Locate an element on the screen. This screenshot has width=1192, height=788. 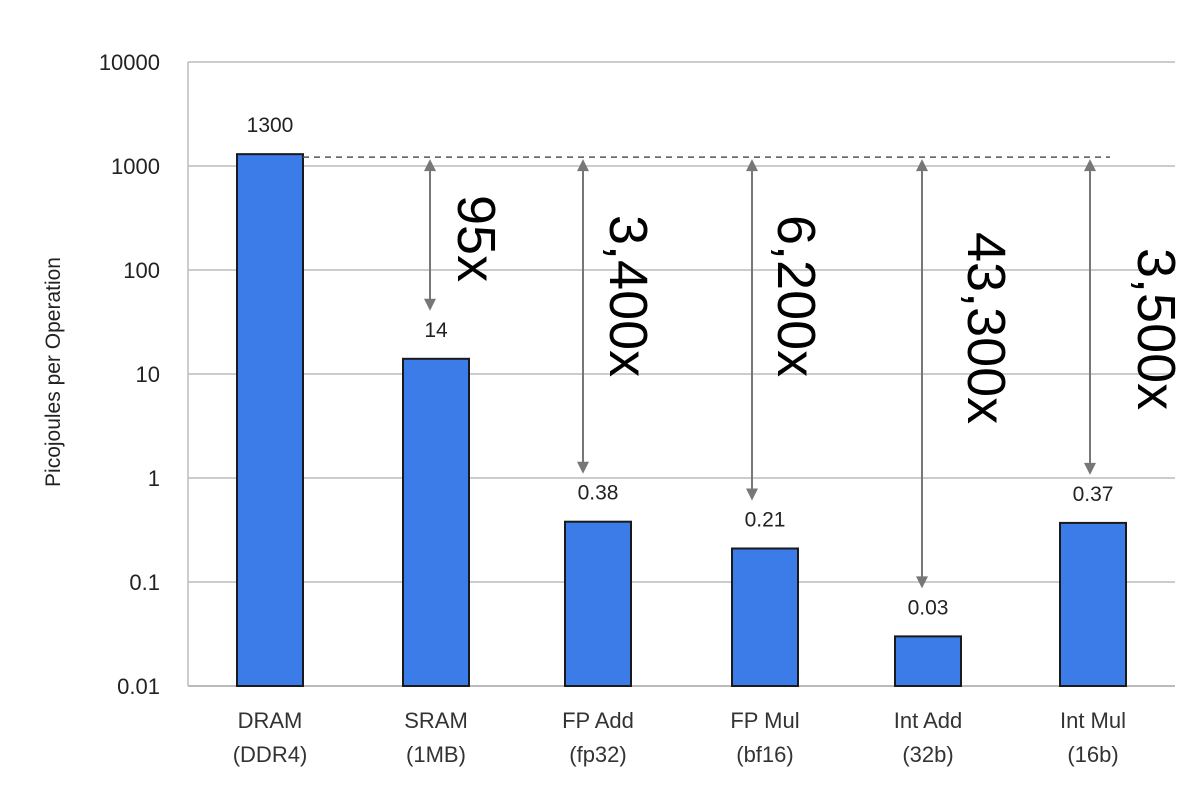
category-label: FP Add is located at coordinates (598, 720).